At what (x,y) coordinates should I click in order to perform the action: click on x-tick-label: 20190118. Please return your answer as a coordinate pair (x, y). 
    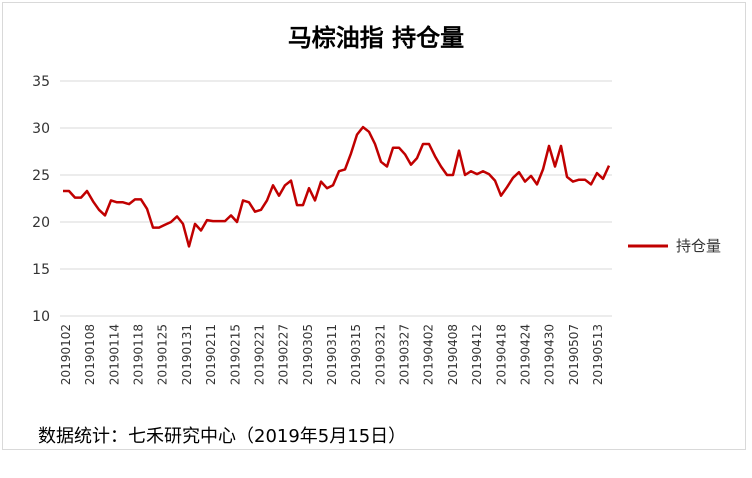
    Looking at the image, I should click on (139, 354).